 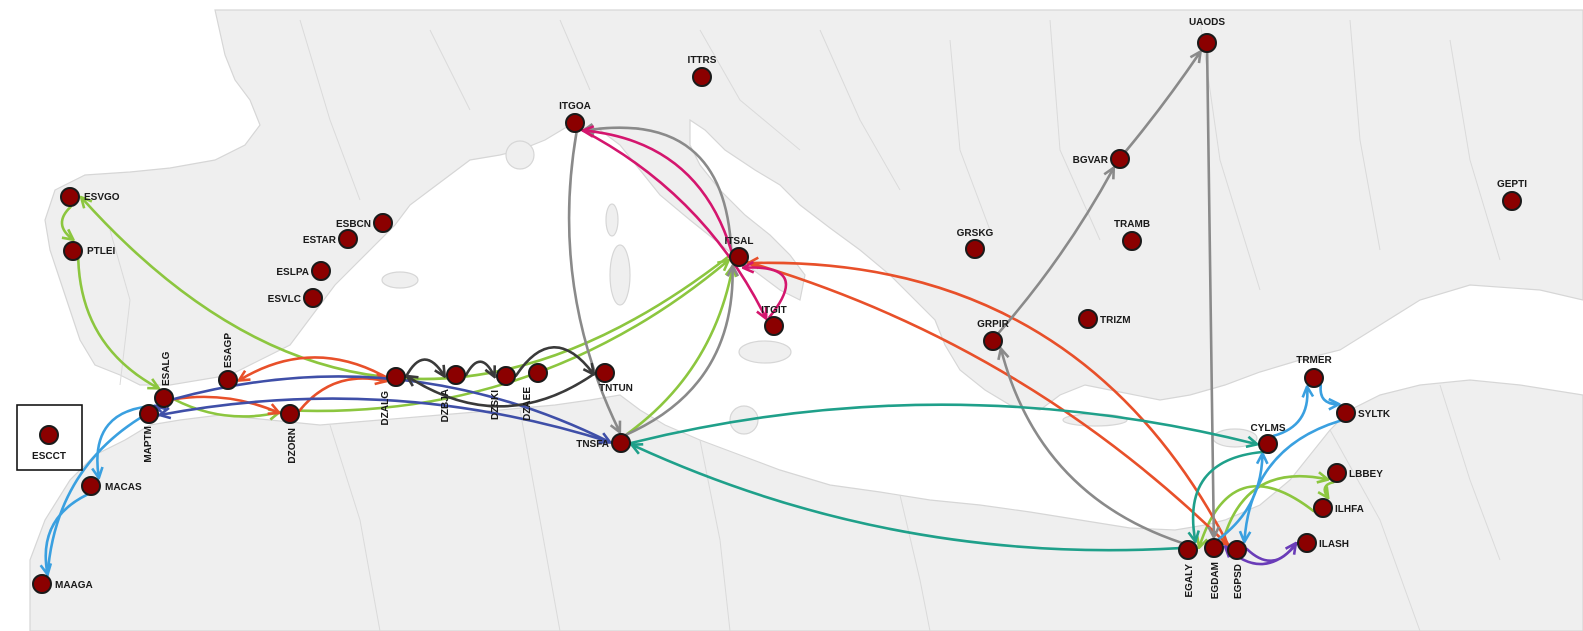 I want to click on route-itsal-itgoa, so click(x=658, y=190).